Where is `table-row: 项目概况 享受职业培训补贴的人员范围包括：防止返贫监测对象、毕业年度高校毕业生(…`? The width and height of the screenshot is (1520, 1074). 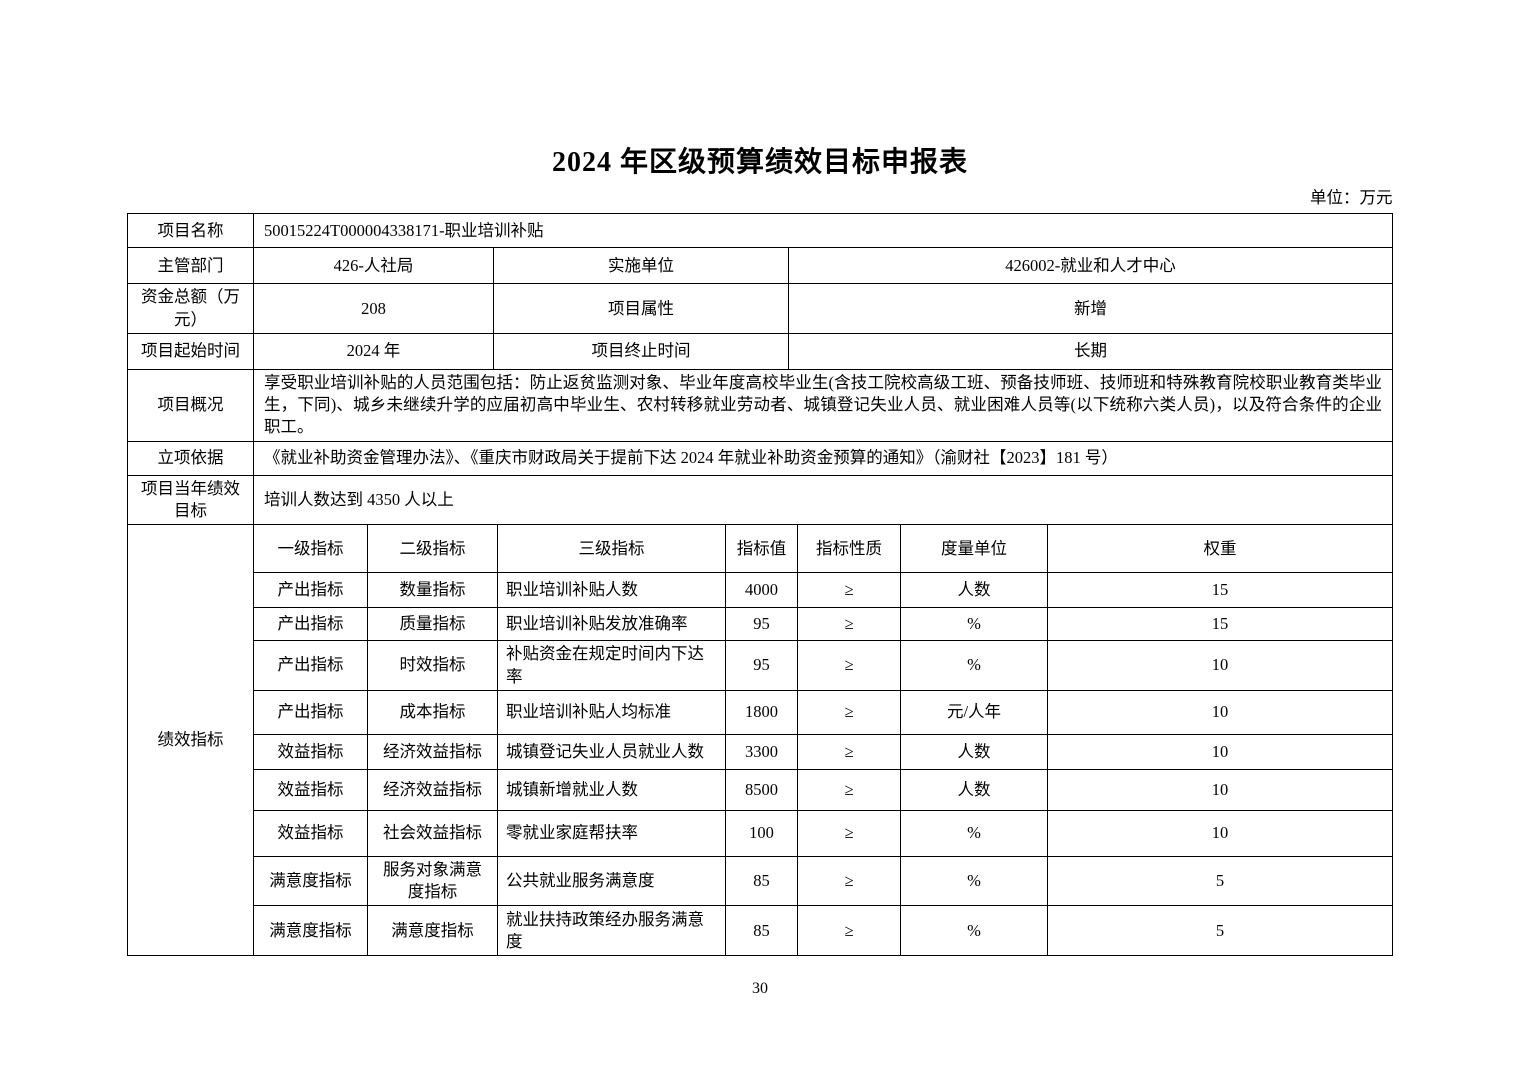
table-row: 项目概况 享受职业培训补贴的人员范围包括：防止返贫监测对象、毕业年度高校毕业生(… is located at coordinates (760, 405).